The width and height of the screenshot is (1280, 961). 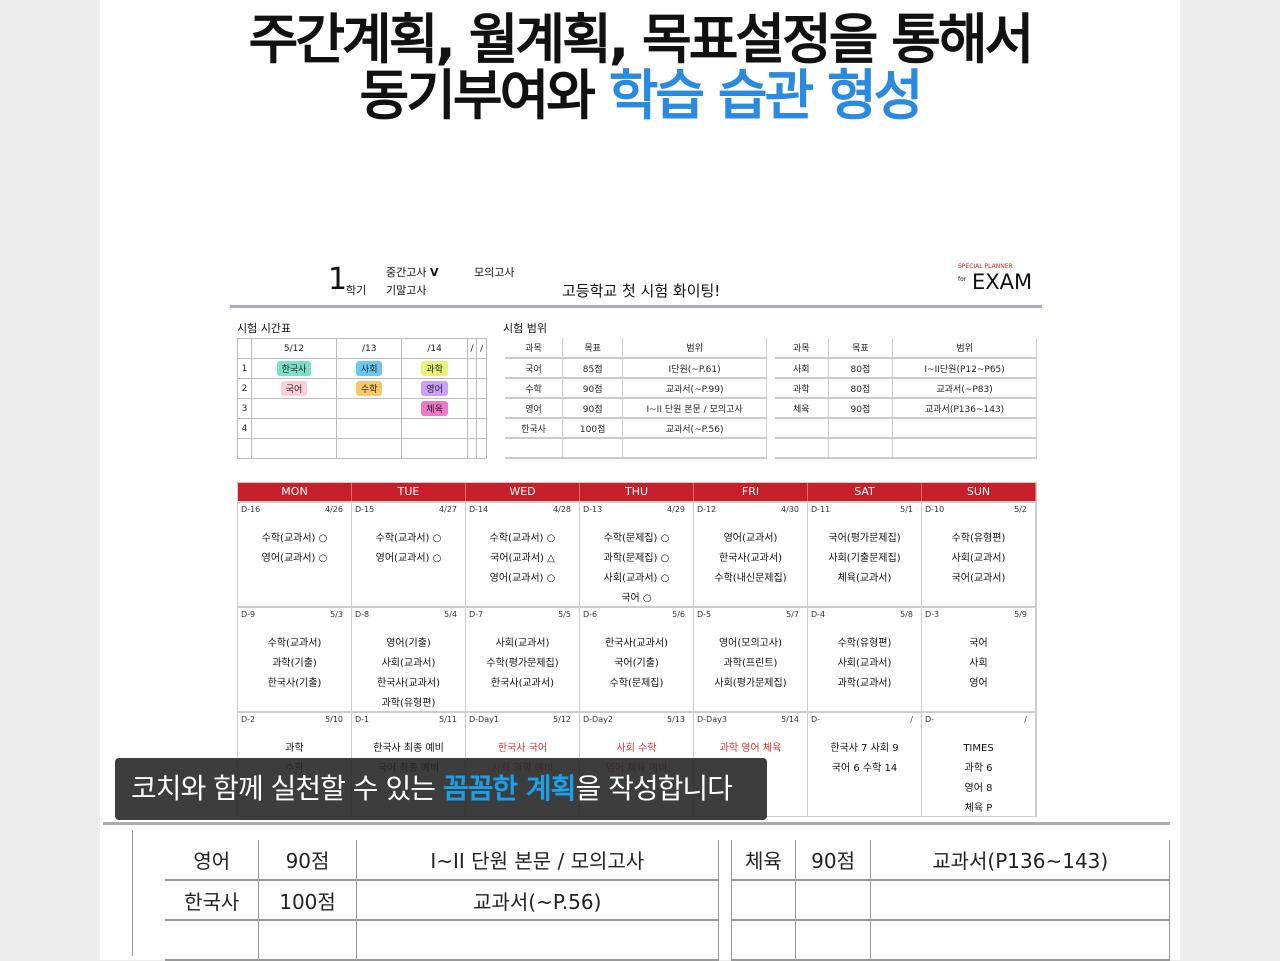 I want to click on zoomed-cell: 100점, so click(x=307, y=900).